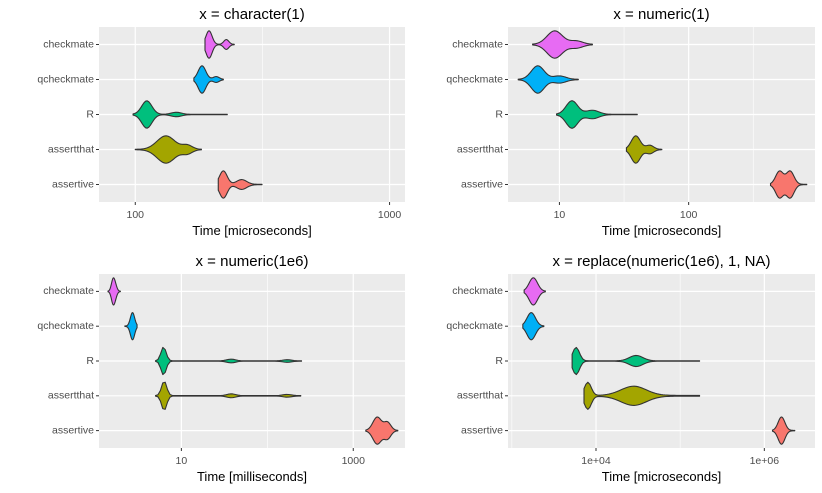  I want to click on chart-title: x = numeric(1e6), so click(252, 261).